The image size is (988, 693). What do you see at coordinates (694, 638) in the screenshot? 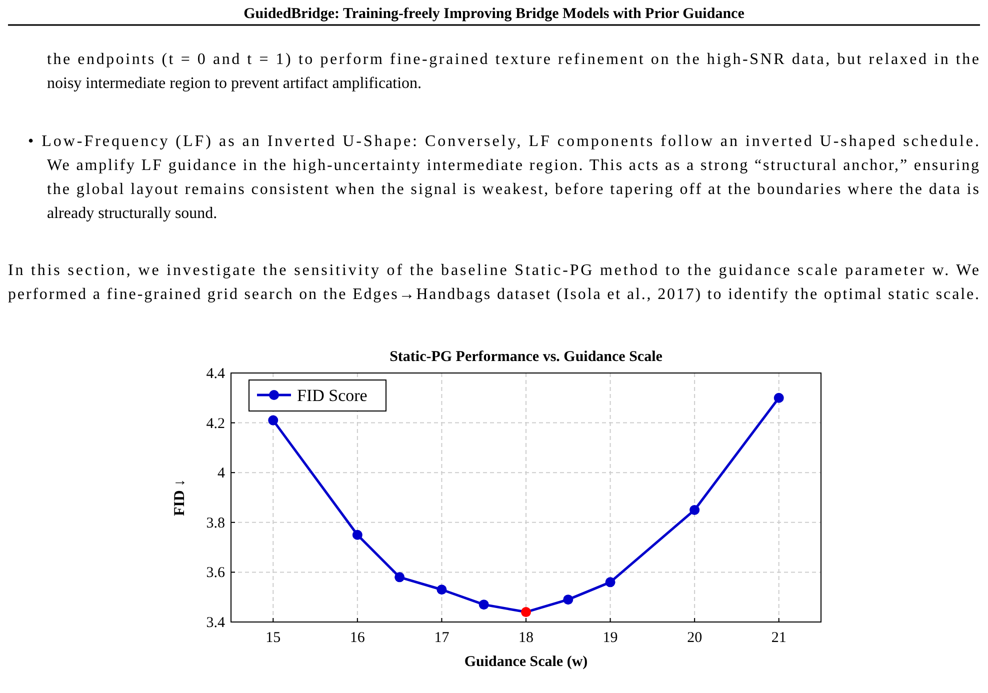
I see `x-tick-label: 20` at bounding box center [694, 638].